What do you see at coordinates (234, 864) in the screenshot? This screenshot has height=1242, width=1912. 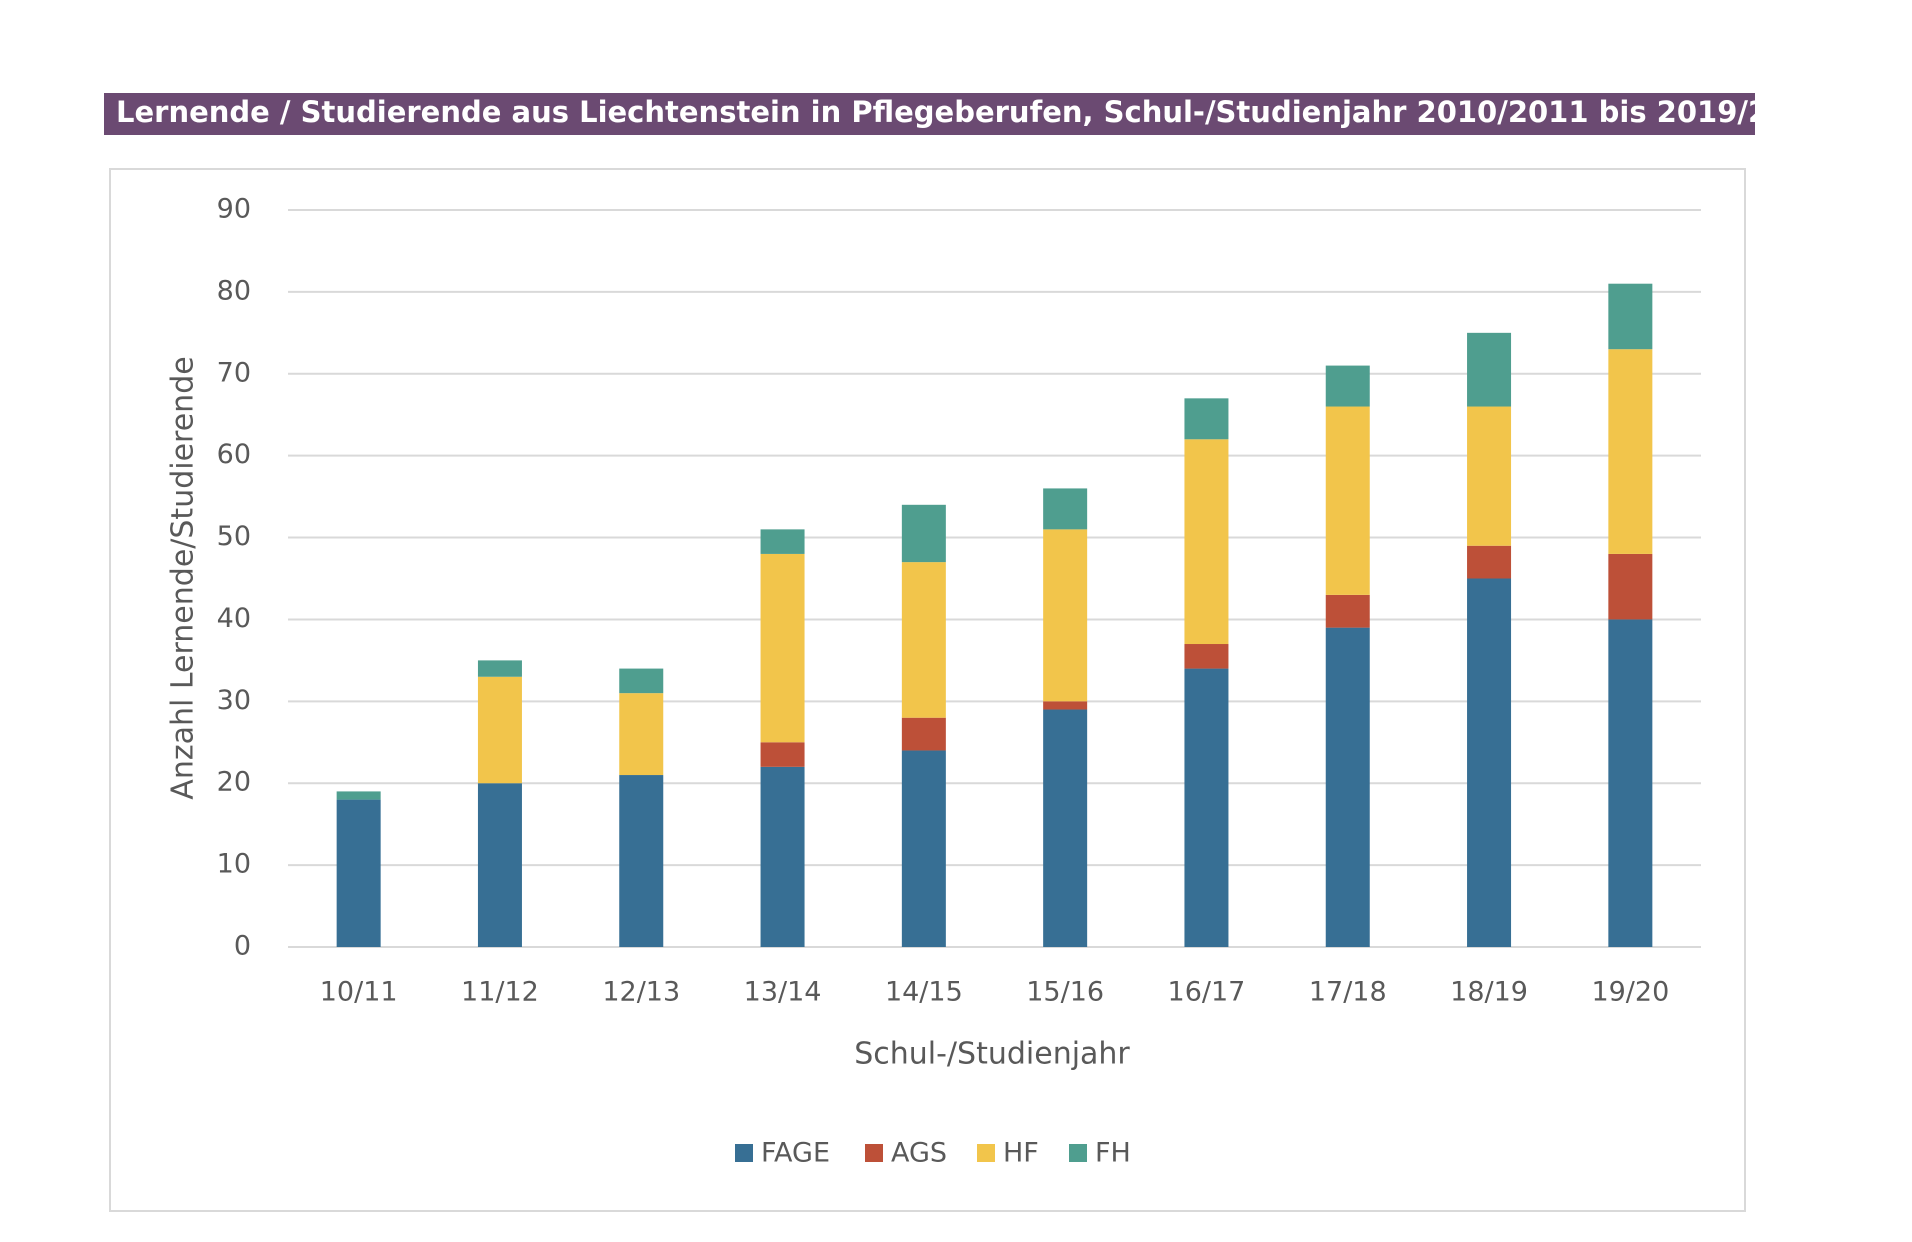 I see `y-tick-label: 10` at bounding box center [234, 864].